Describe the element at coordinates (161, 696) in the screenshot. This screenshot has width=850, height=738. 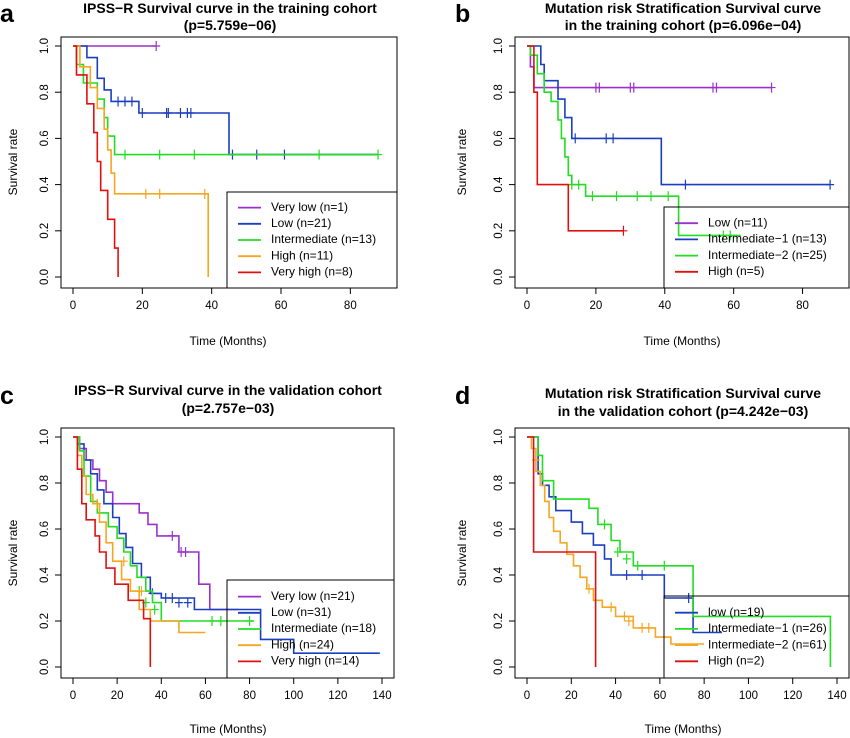
I see `x-tick-label-c: 40` at that location.